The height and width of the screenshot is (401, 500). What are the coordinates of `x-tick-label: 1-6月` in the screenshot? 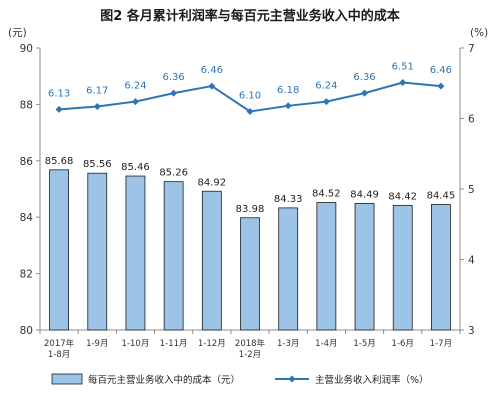 It's located at (403, 344).